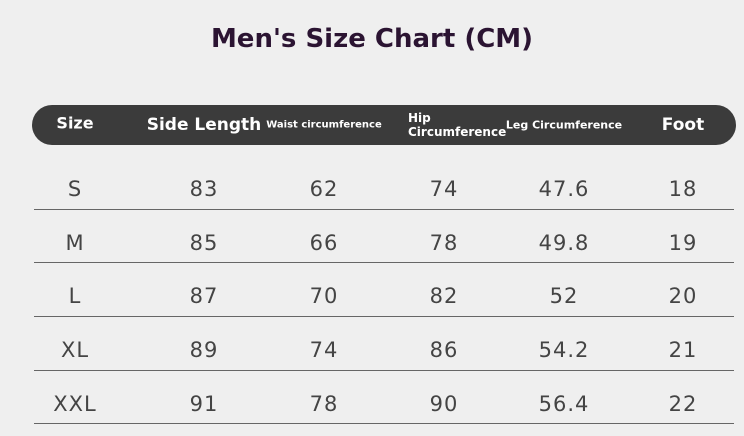 Image resolution: width=744 pixels, height=436 pixels. I want to click on header-cell: Side Length, so click(204, 125).